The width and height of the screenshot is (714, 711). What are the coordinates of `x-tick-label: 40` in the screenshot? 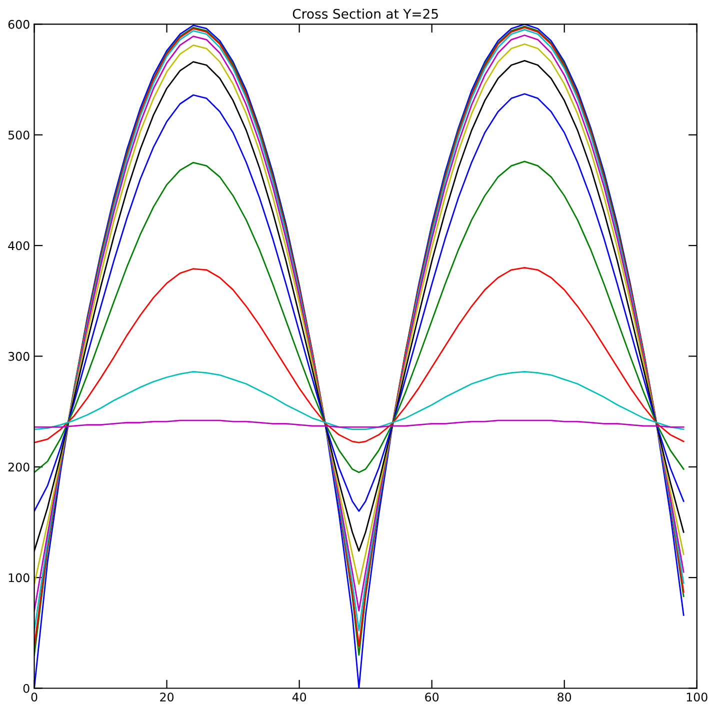 It's located at (299, 697).